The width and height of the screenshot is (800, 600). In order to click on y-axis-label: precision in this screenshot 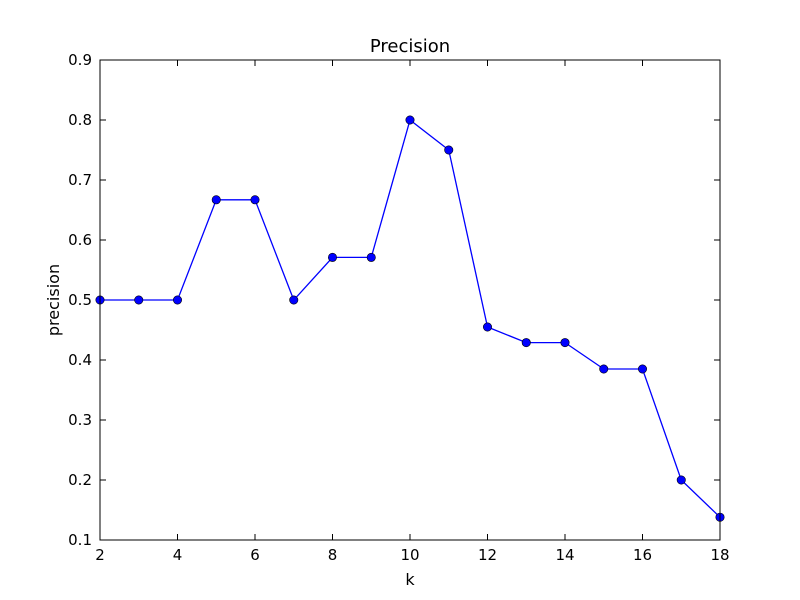, I will do `click(53, 300)`.